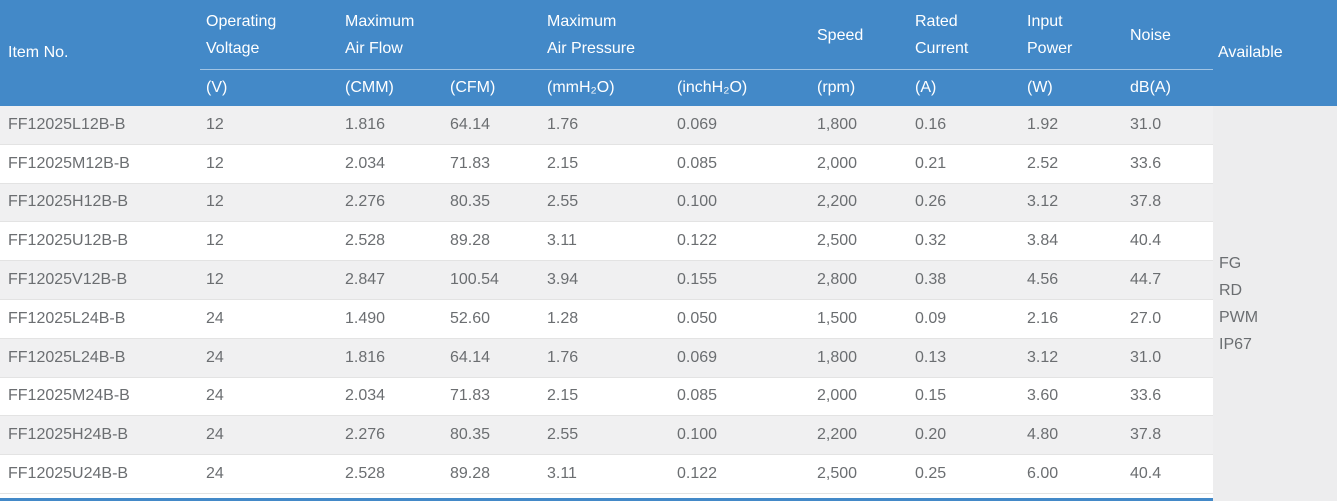 This screenshot has height=501, width=1337. Describe the element at coordinates (1146, 318) in the screenshot. I see `value-cell: 27.0` at that location.